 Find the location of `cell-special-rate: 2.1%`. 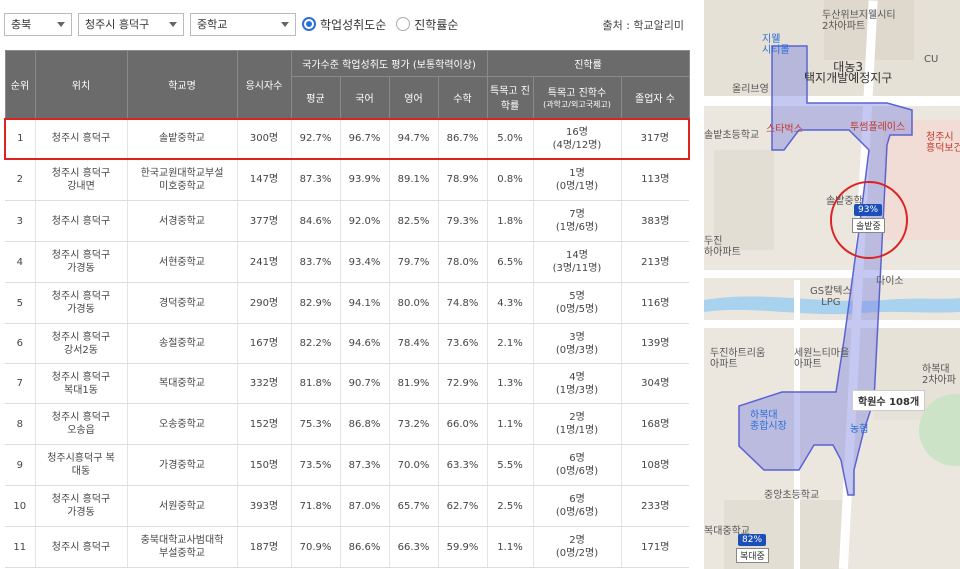

cell-special-rate: 2.1% is located at coordinates (509, 343).